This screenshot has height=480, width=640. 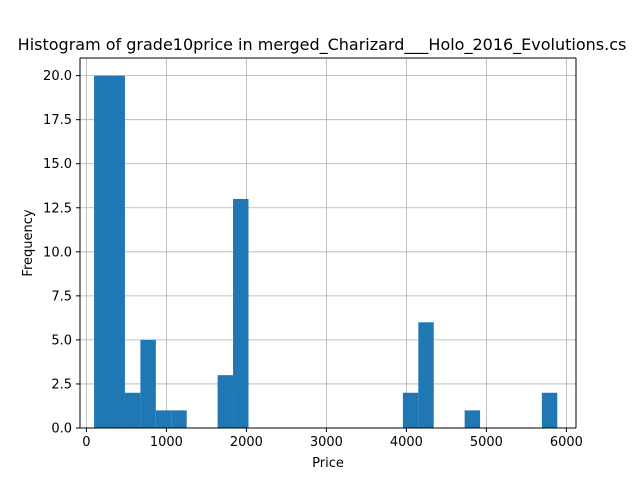 What do you see at coordinates (486, 442) in the screenshot?
I see `x-tick-label: 5000` at bounding box center [486, 442].